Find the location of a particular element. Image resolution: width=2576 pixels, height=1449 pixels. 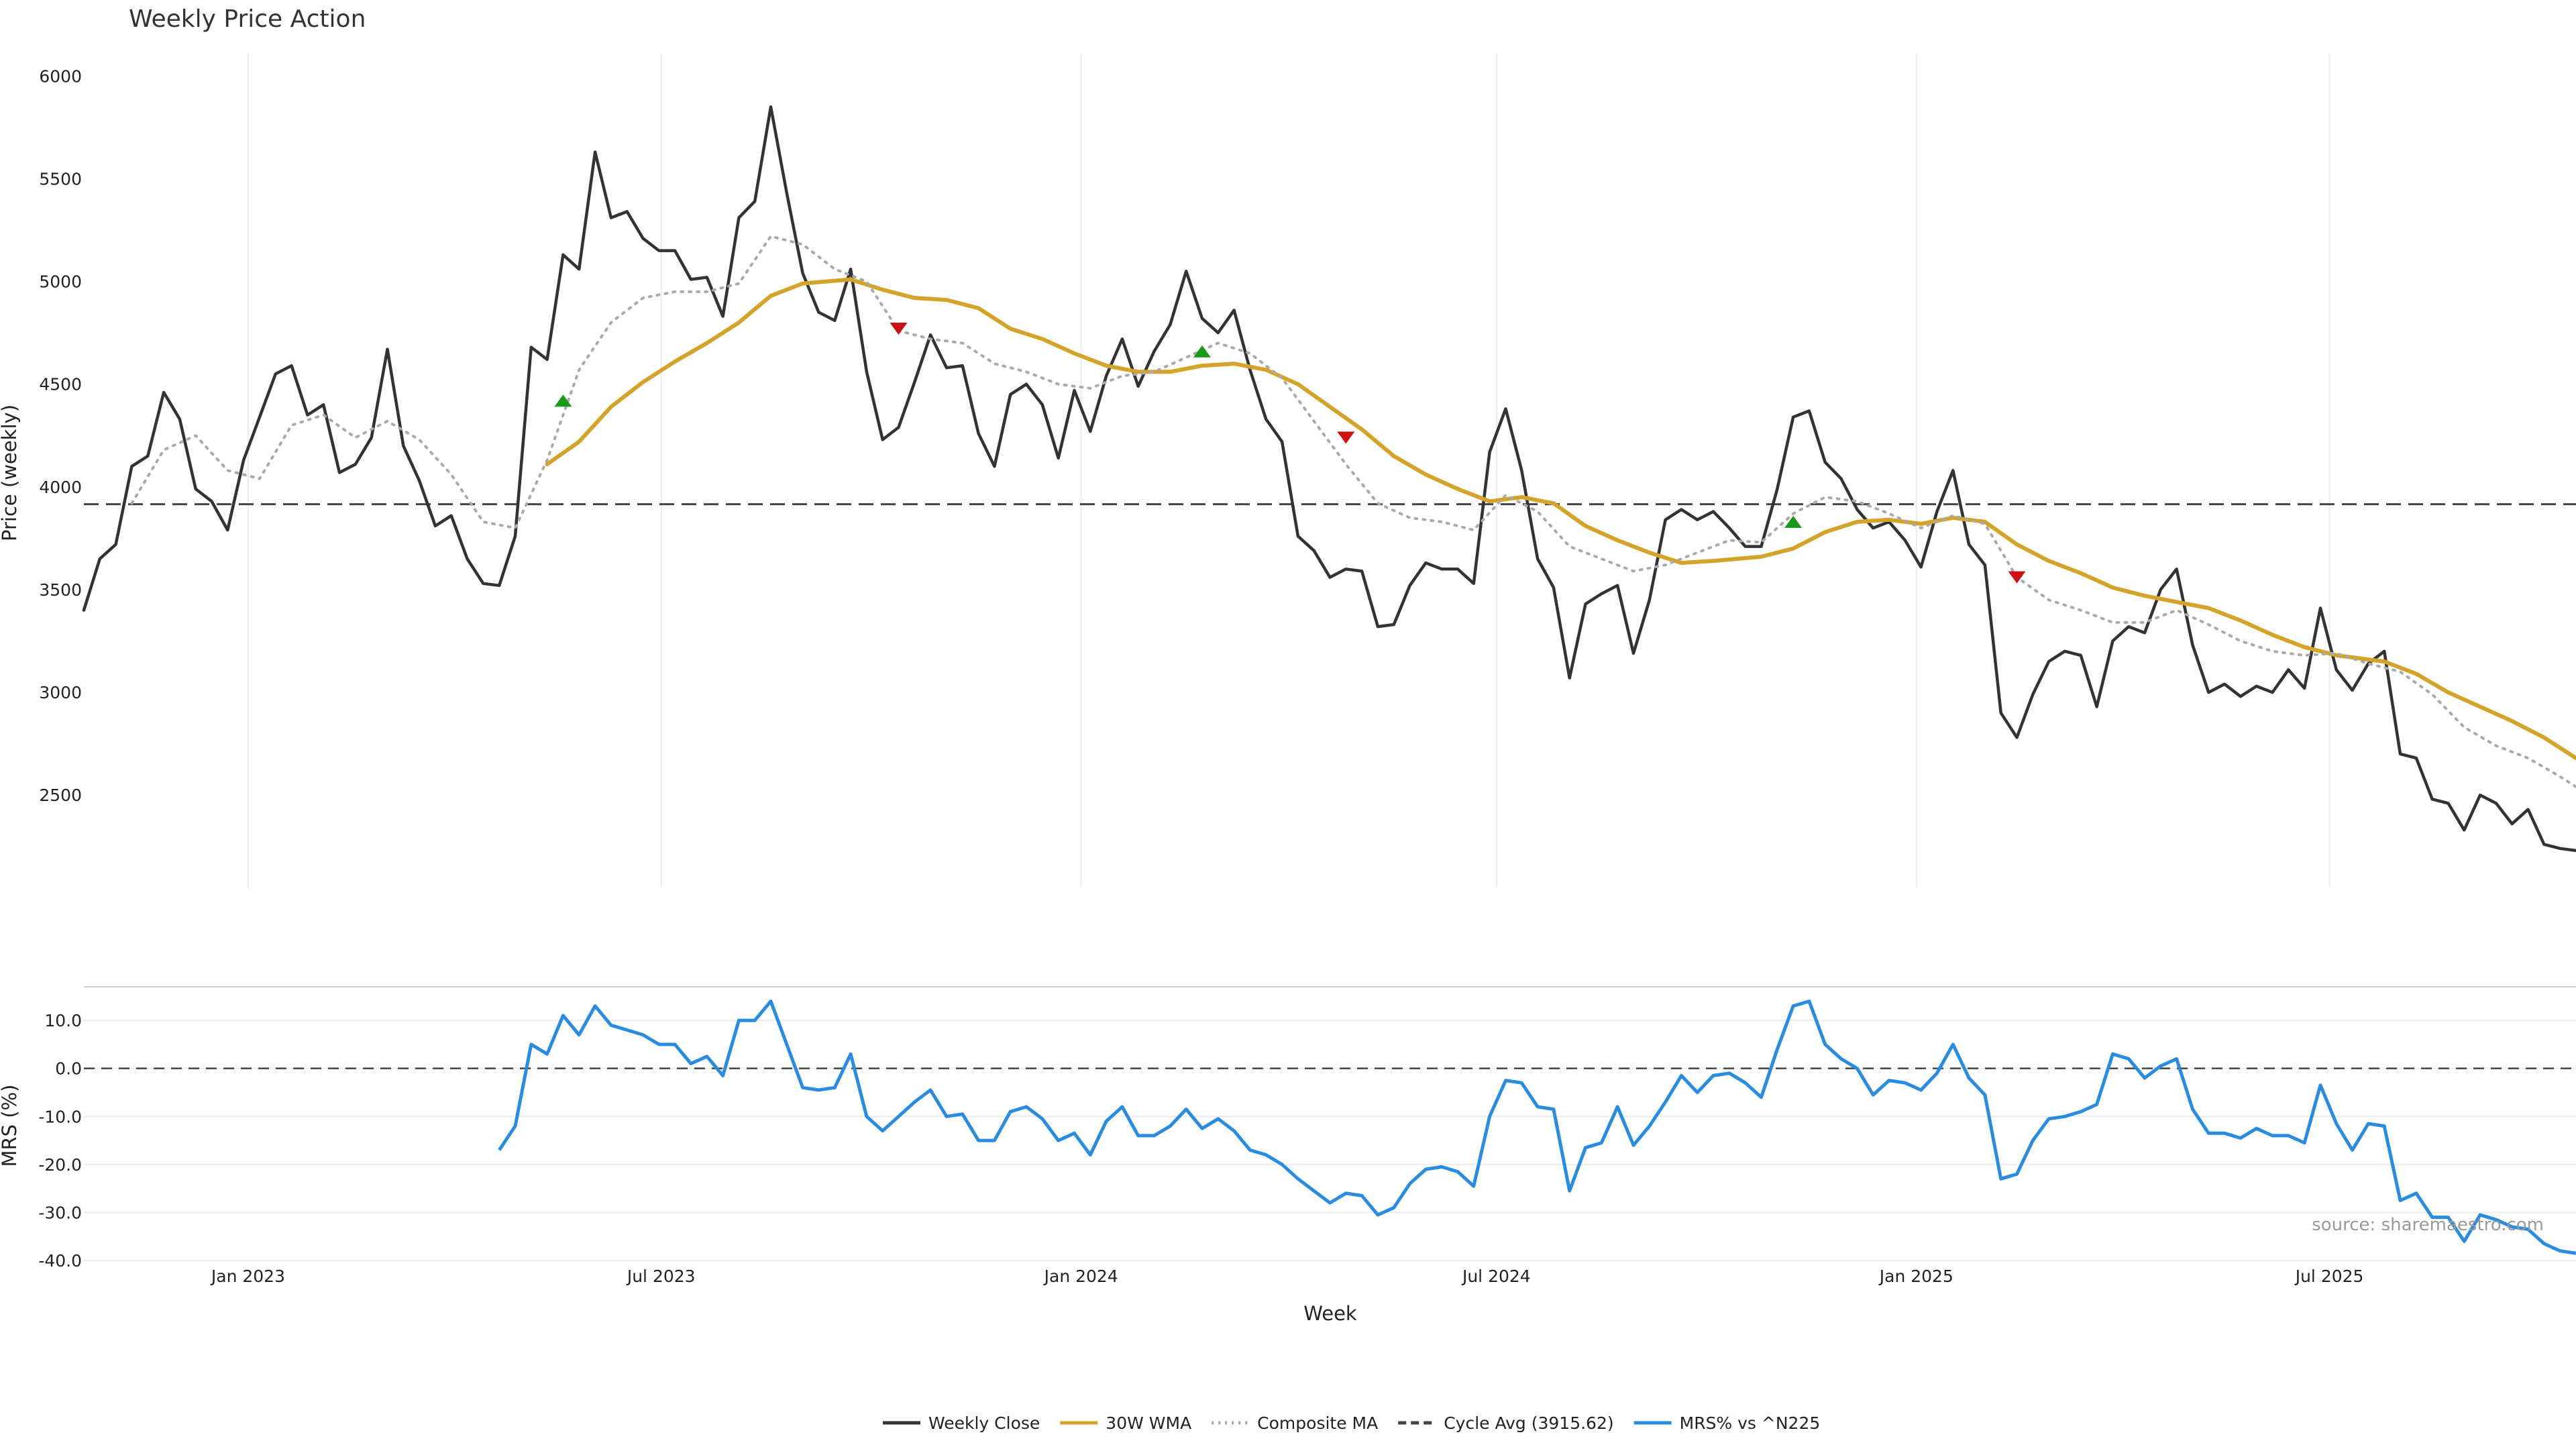

mrs-y-tick-label: -20.0 is located at coordinates (60, 1165).